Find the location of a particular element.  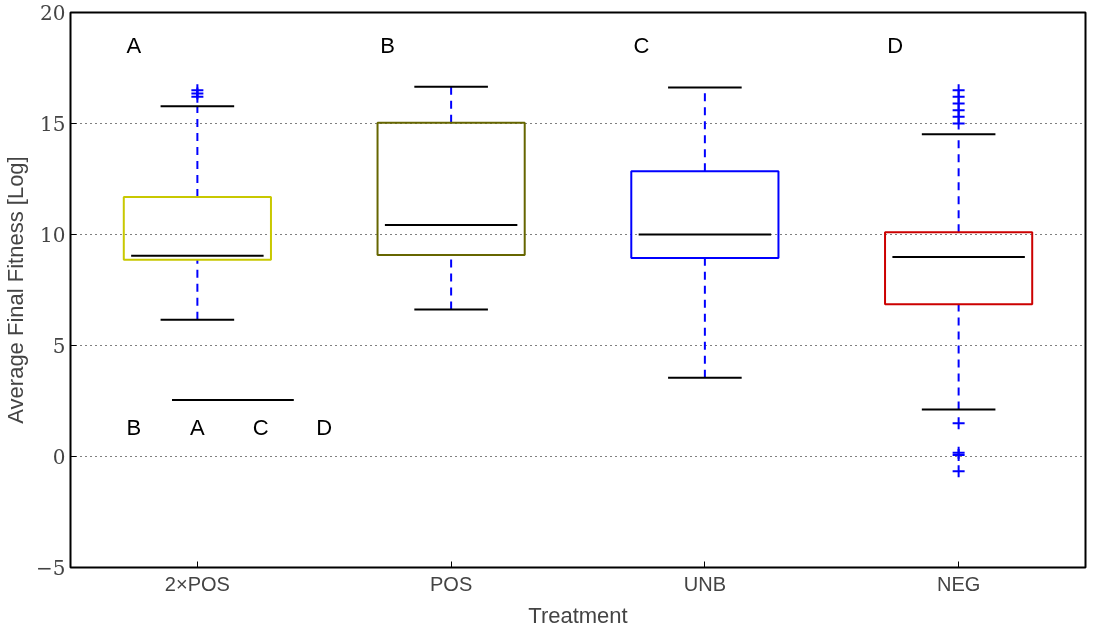

y-axis-title: Average Final Fitness [Log] is located at coordinates (16, 290).